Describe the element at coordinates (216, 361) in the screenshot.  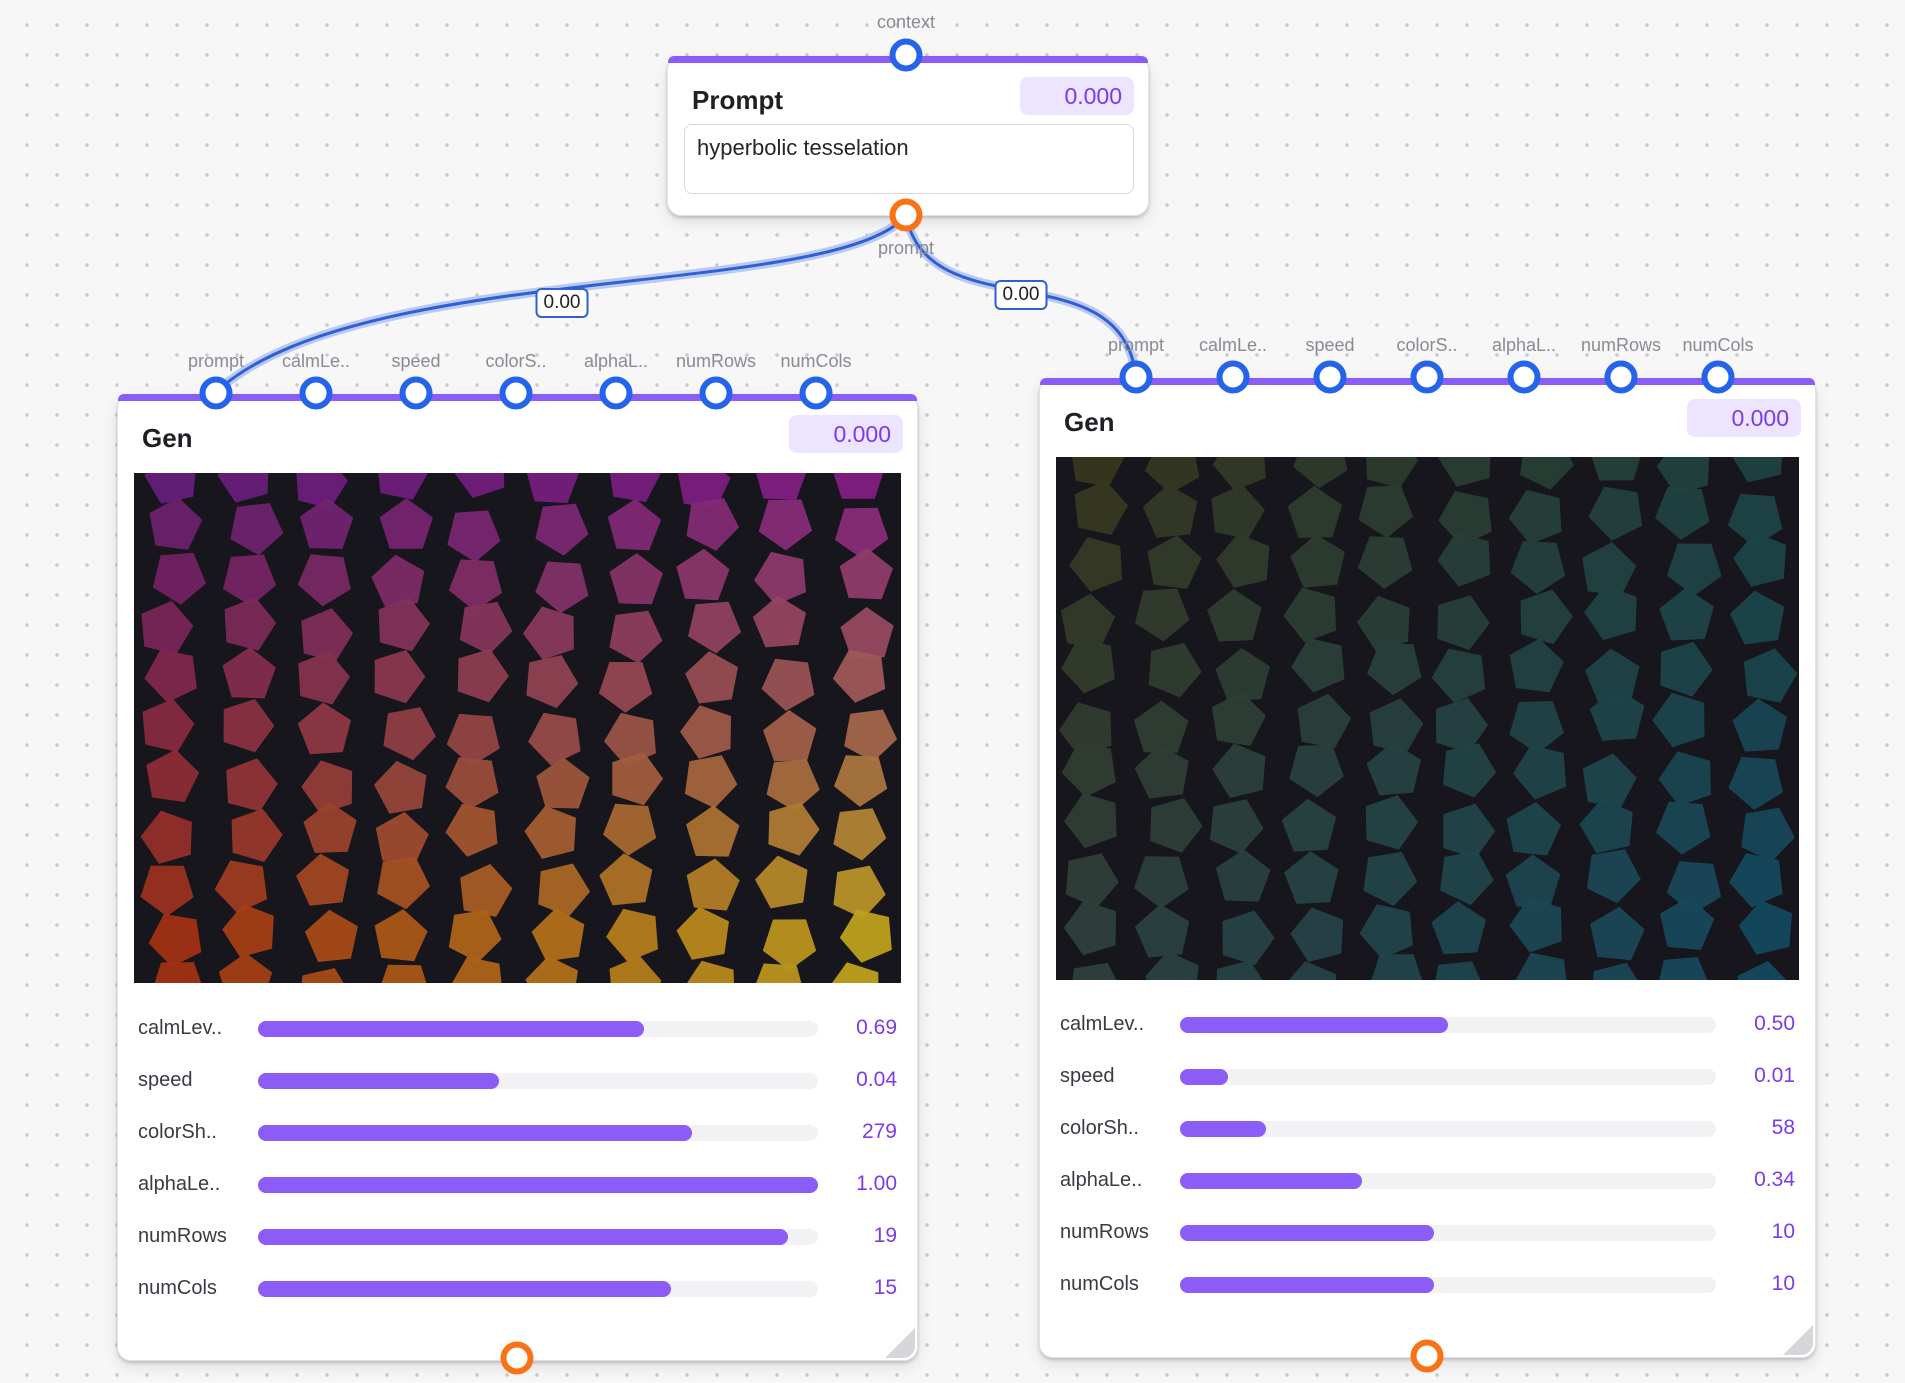
I see `input-label-0: prompt` at that location.